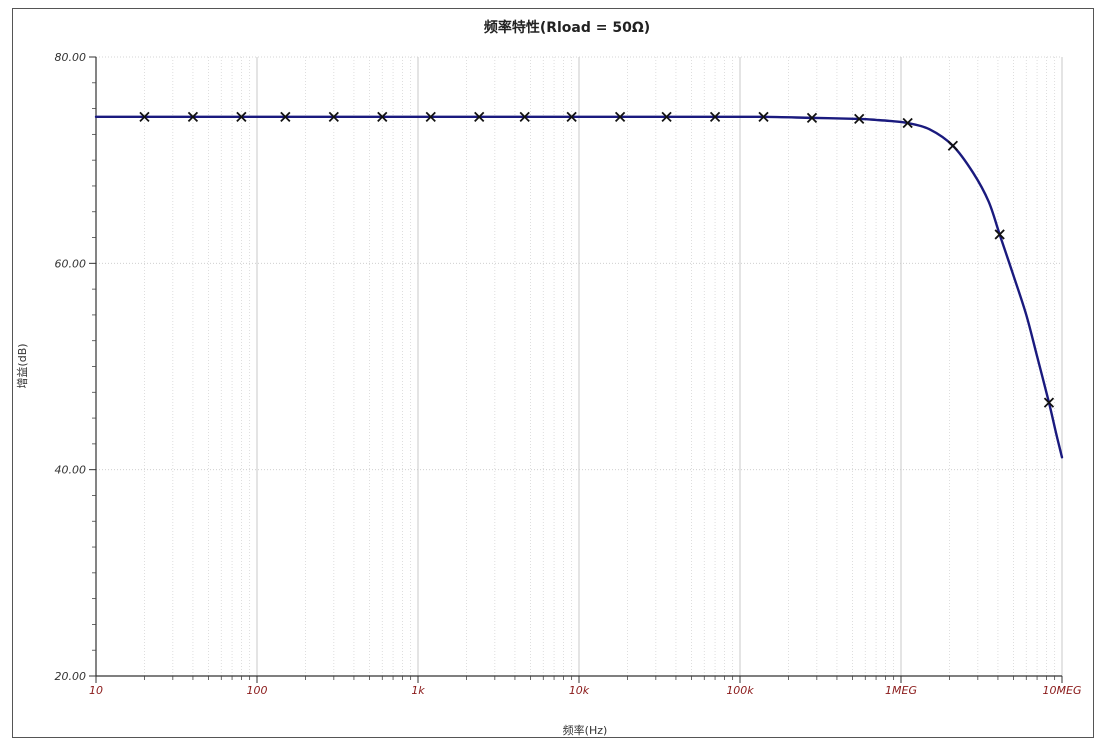 The height and width of the screenshot is (743, 1104). I want to click on x-tick-label: 1k, so click(418, 690).